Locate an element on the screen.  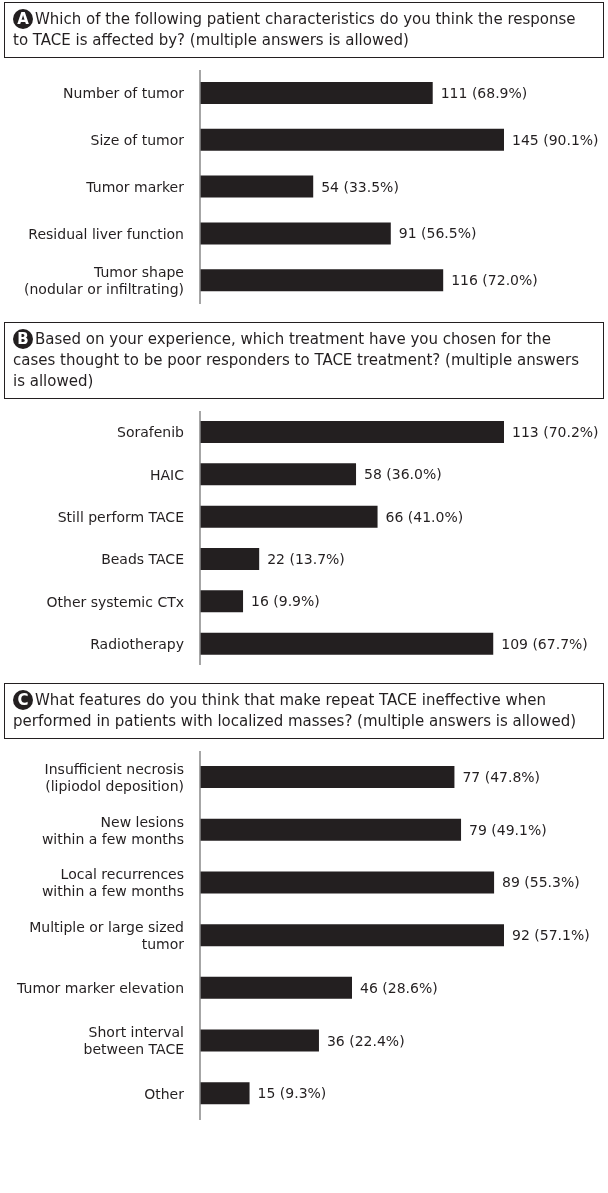
y-tick-label: Tumor marker is located at coordinates (135, 187).